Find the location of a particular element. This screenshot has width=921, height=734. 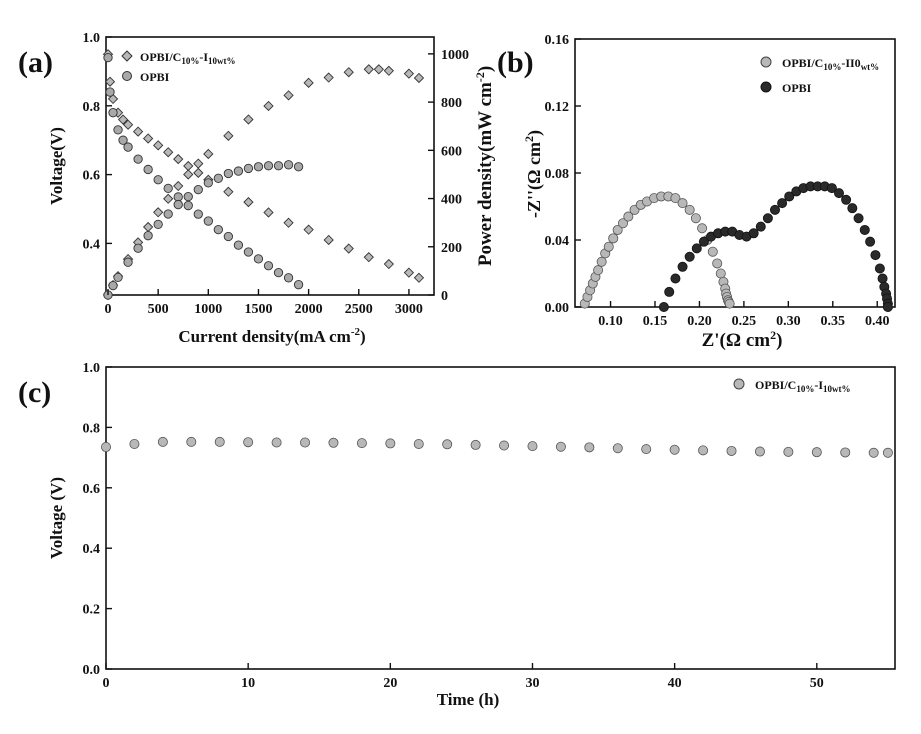

panel-b-frame is located at coordinates (735, 173).